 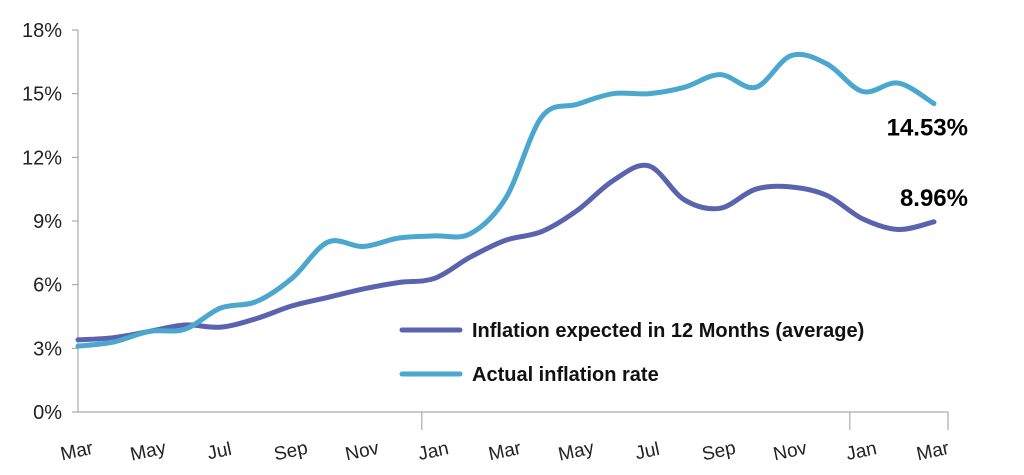 What do you see at coordinates (42, 158) in the screenshot?
I see `y-tick-label: 12%` at bounding box center [42, 158].